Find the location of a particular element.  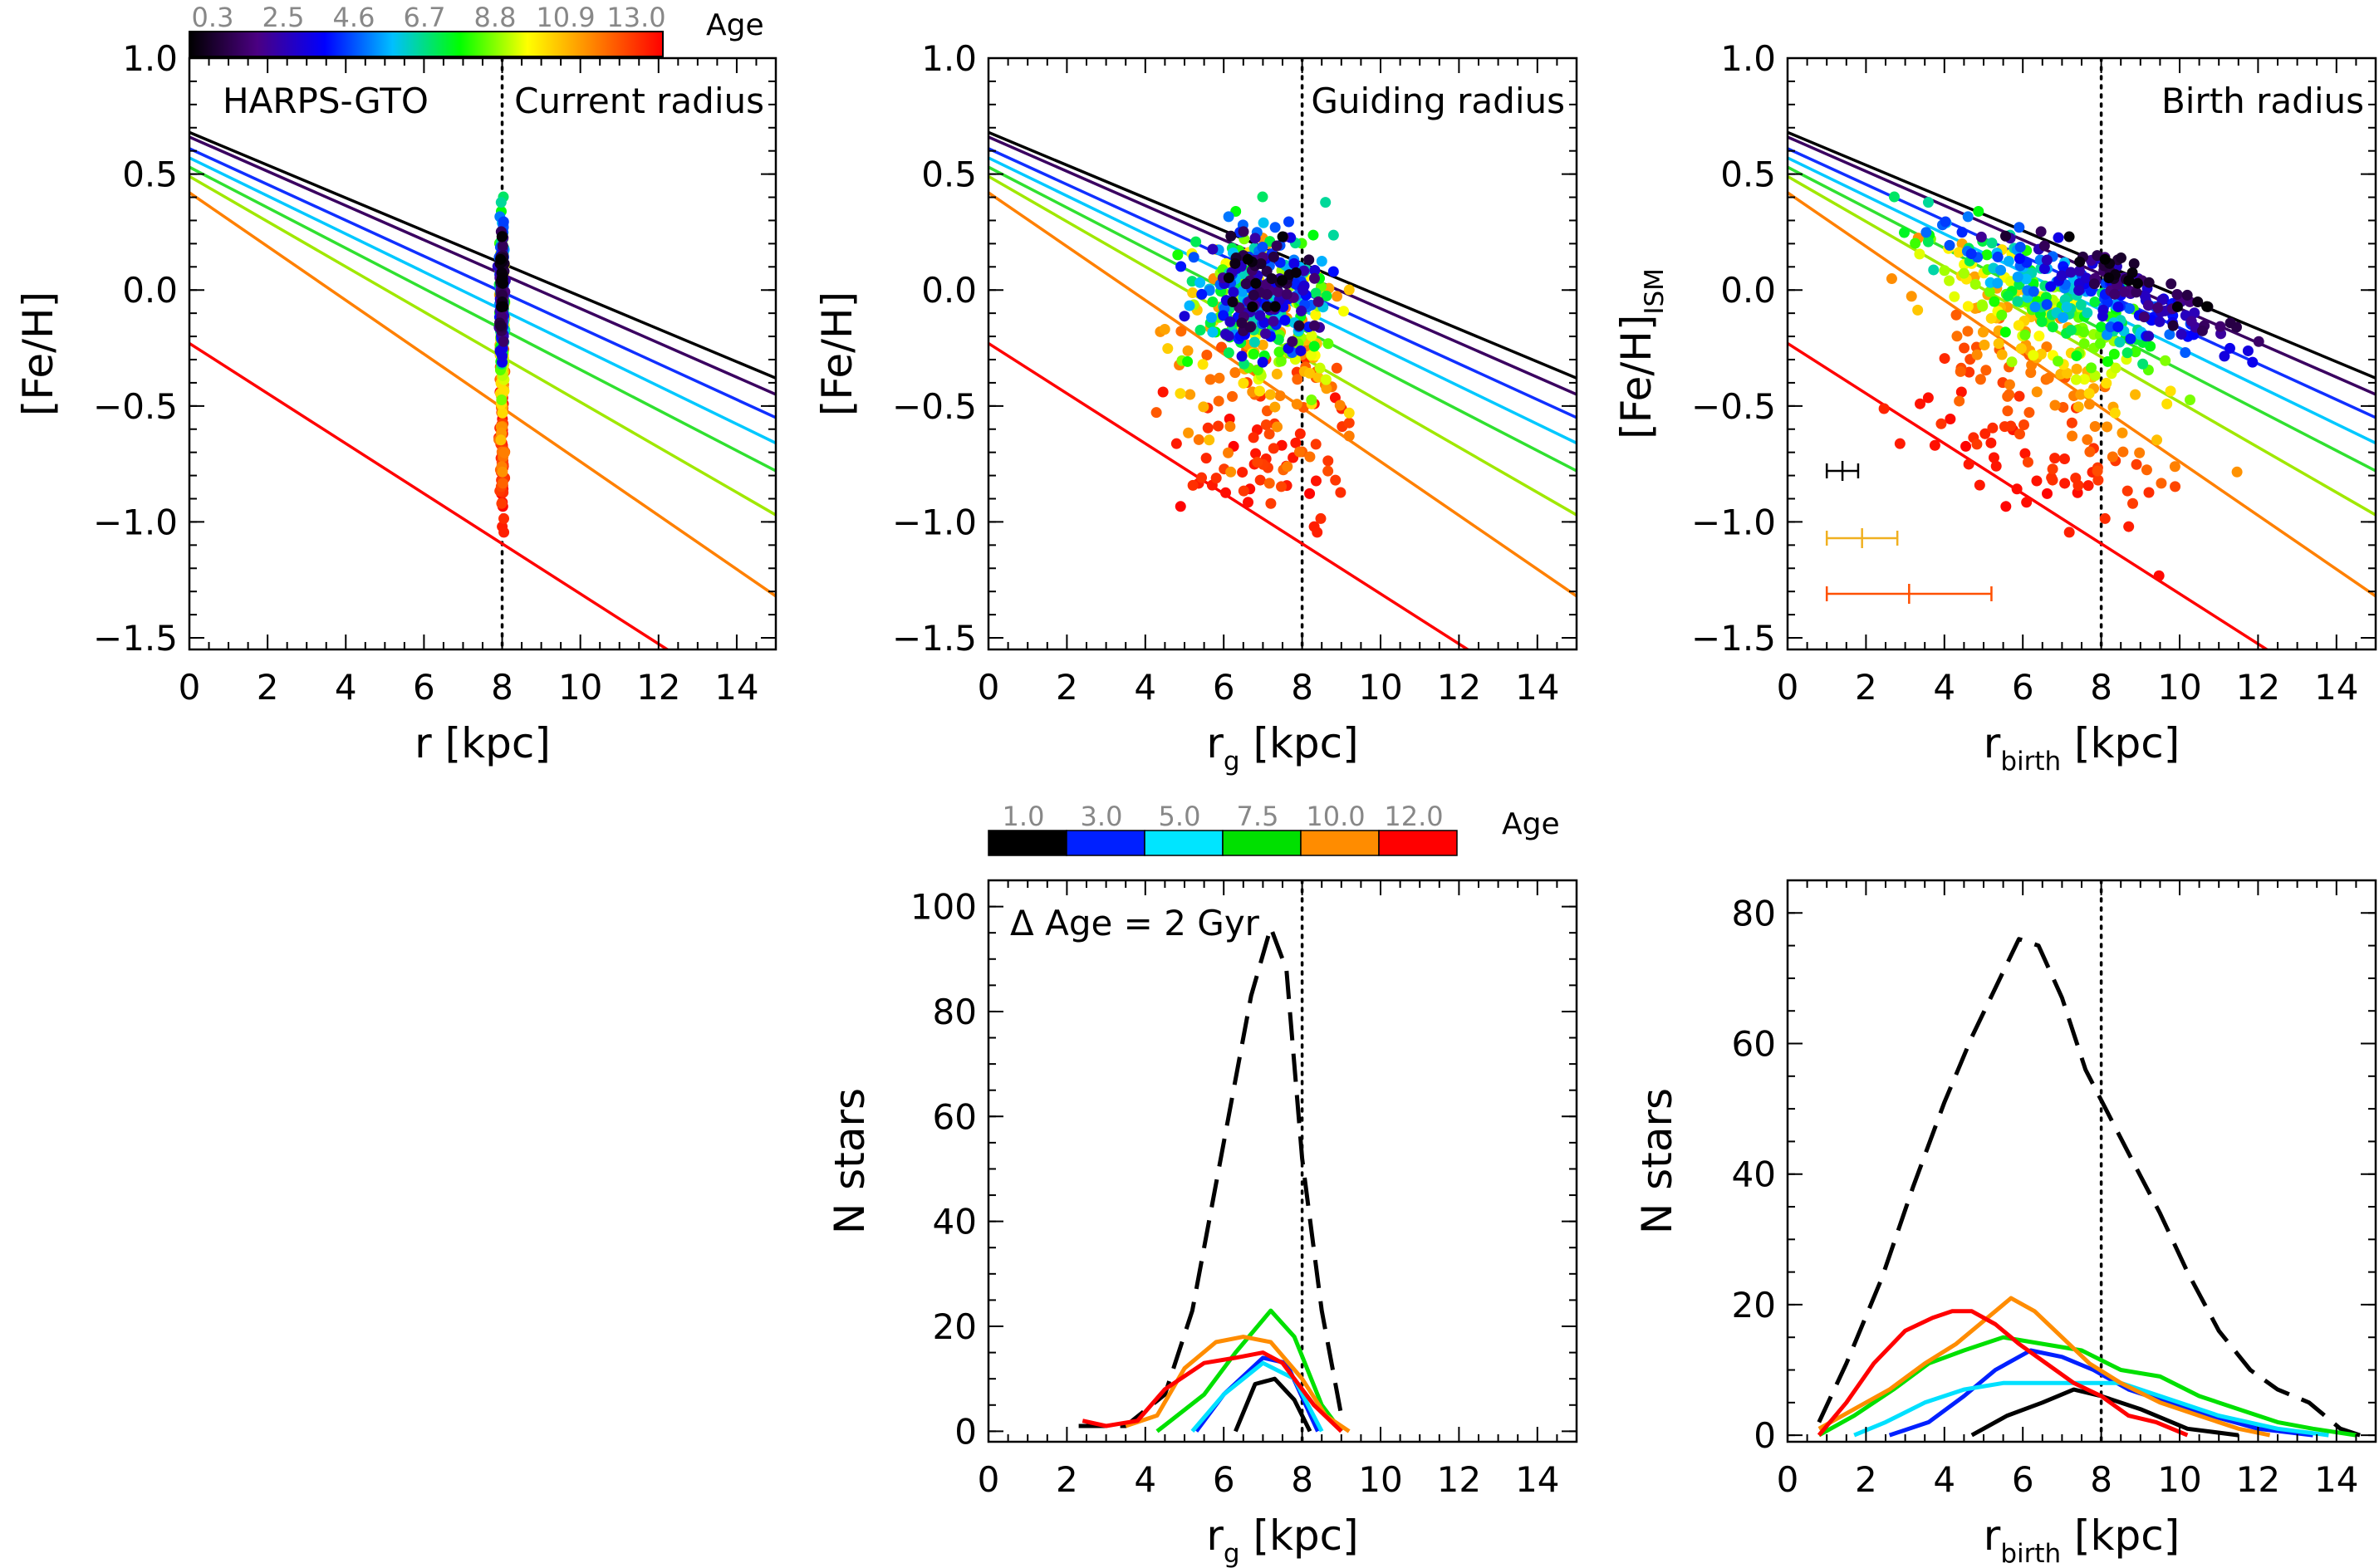

histogram-line is located at coordinates (2044, 1367).